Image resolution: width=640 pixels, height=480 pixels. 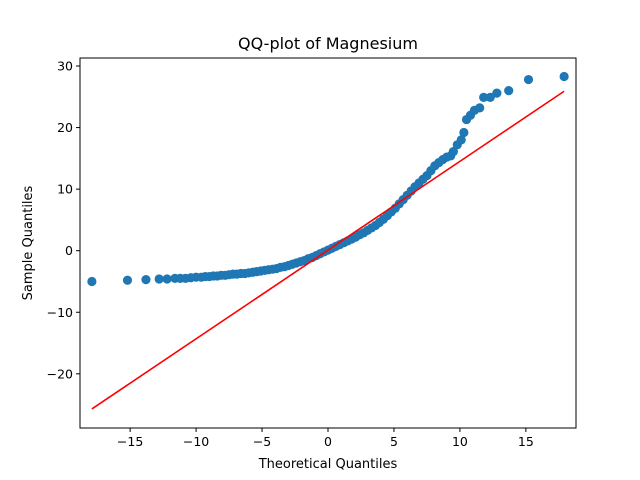 I want to click on x-tick-label: 15, so click(x=526, y=441).